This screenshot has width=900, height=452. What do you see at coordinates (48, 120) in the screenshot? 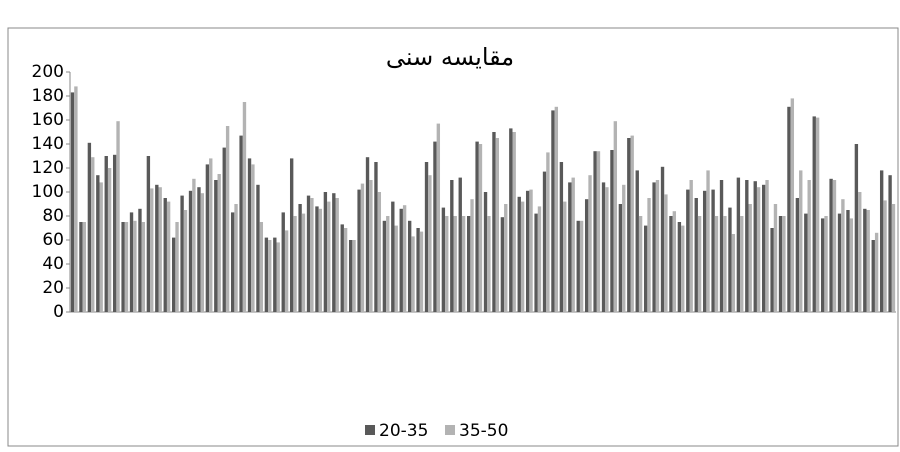
I see `y-tick-label: 160` at bounding box center [48, 120].